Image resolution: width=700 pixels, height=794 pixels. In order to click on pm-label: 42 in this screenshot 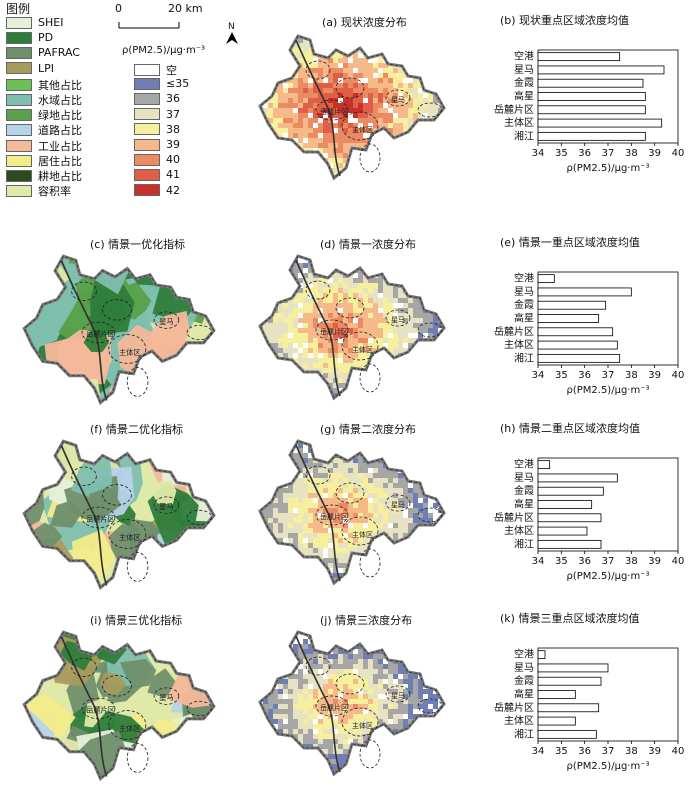, I will do `click(173, 190)`.